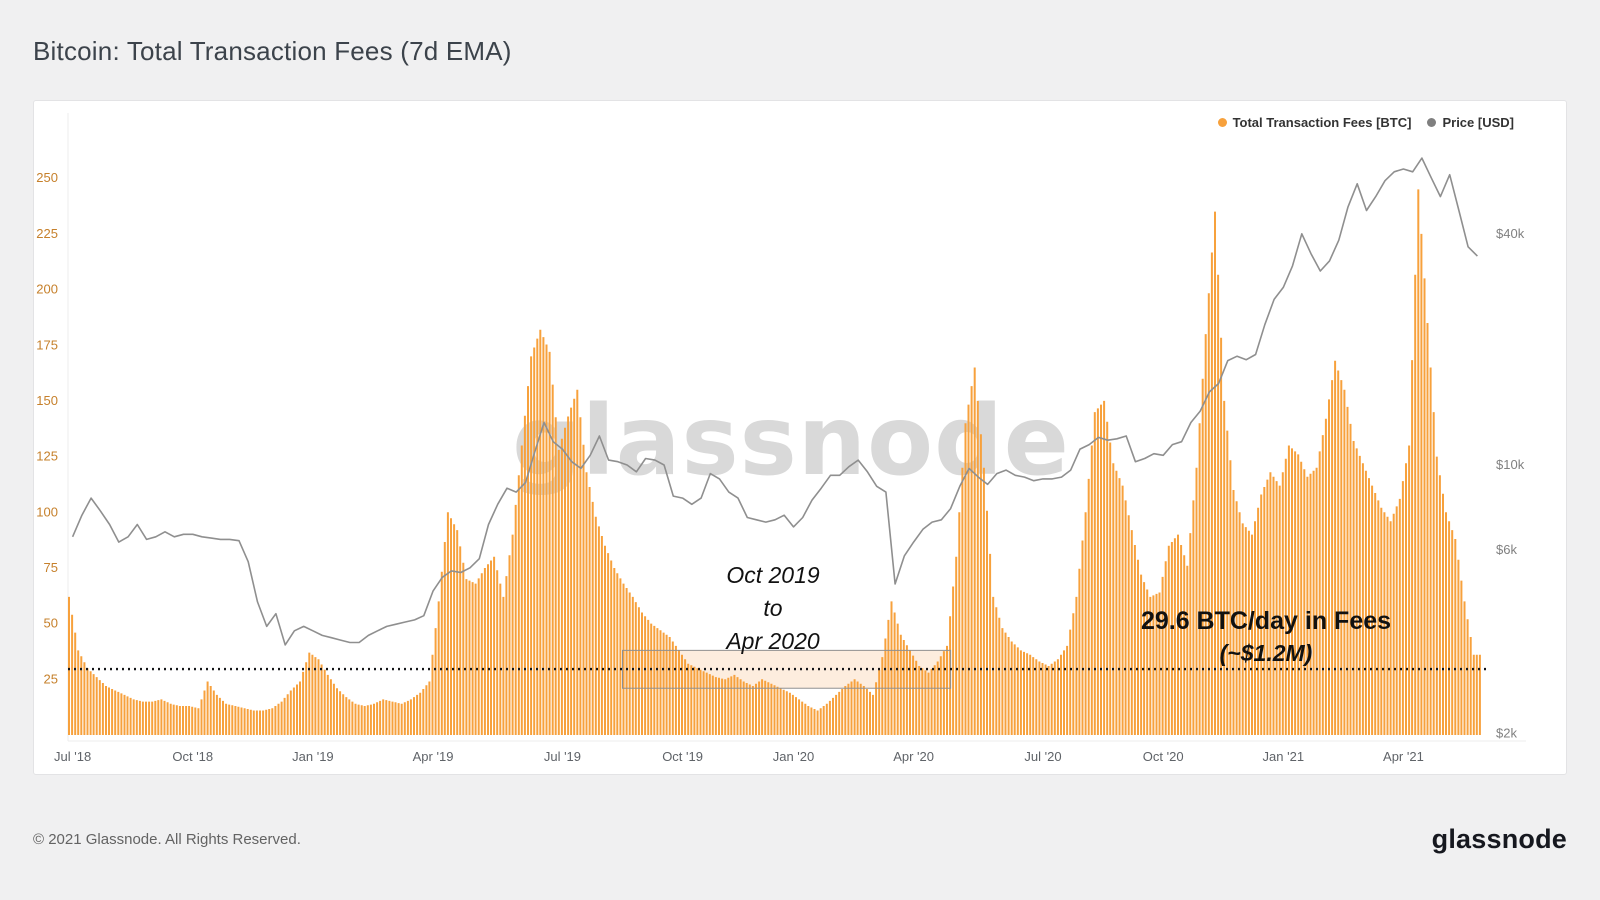 The image size is (1600, 900). What do you see at coordinates (562, 756) in the screenshot?
I see `x-axis-tick: Jul '19` at bounding box center [562, 756].